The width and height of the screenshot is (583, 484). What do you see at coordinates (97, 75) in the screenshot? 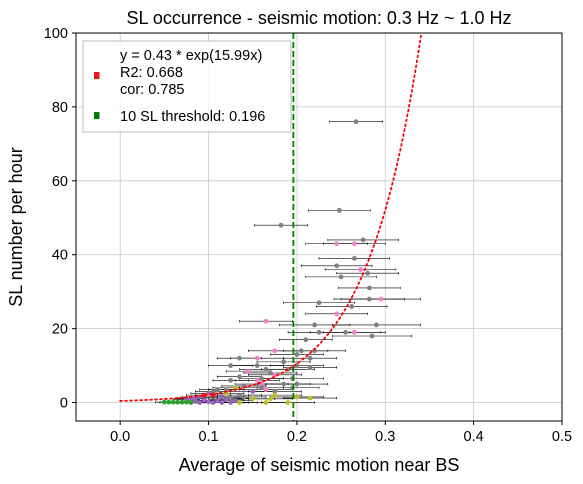
I see `legend-swatch-fit` at bounding box center [97, 75].